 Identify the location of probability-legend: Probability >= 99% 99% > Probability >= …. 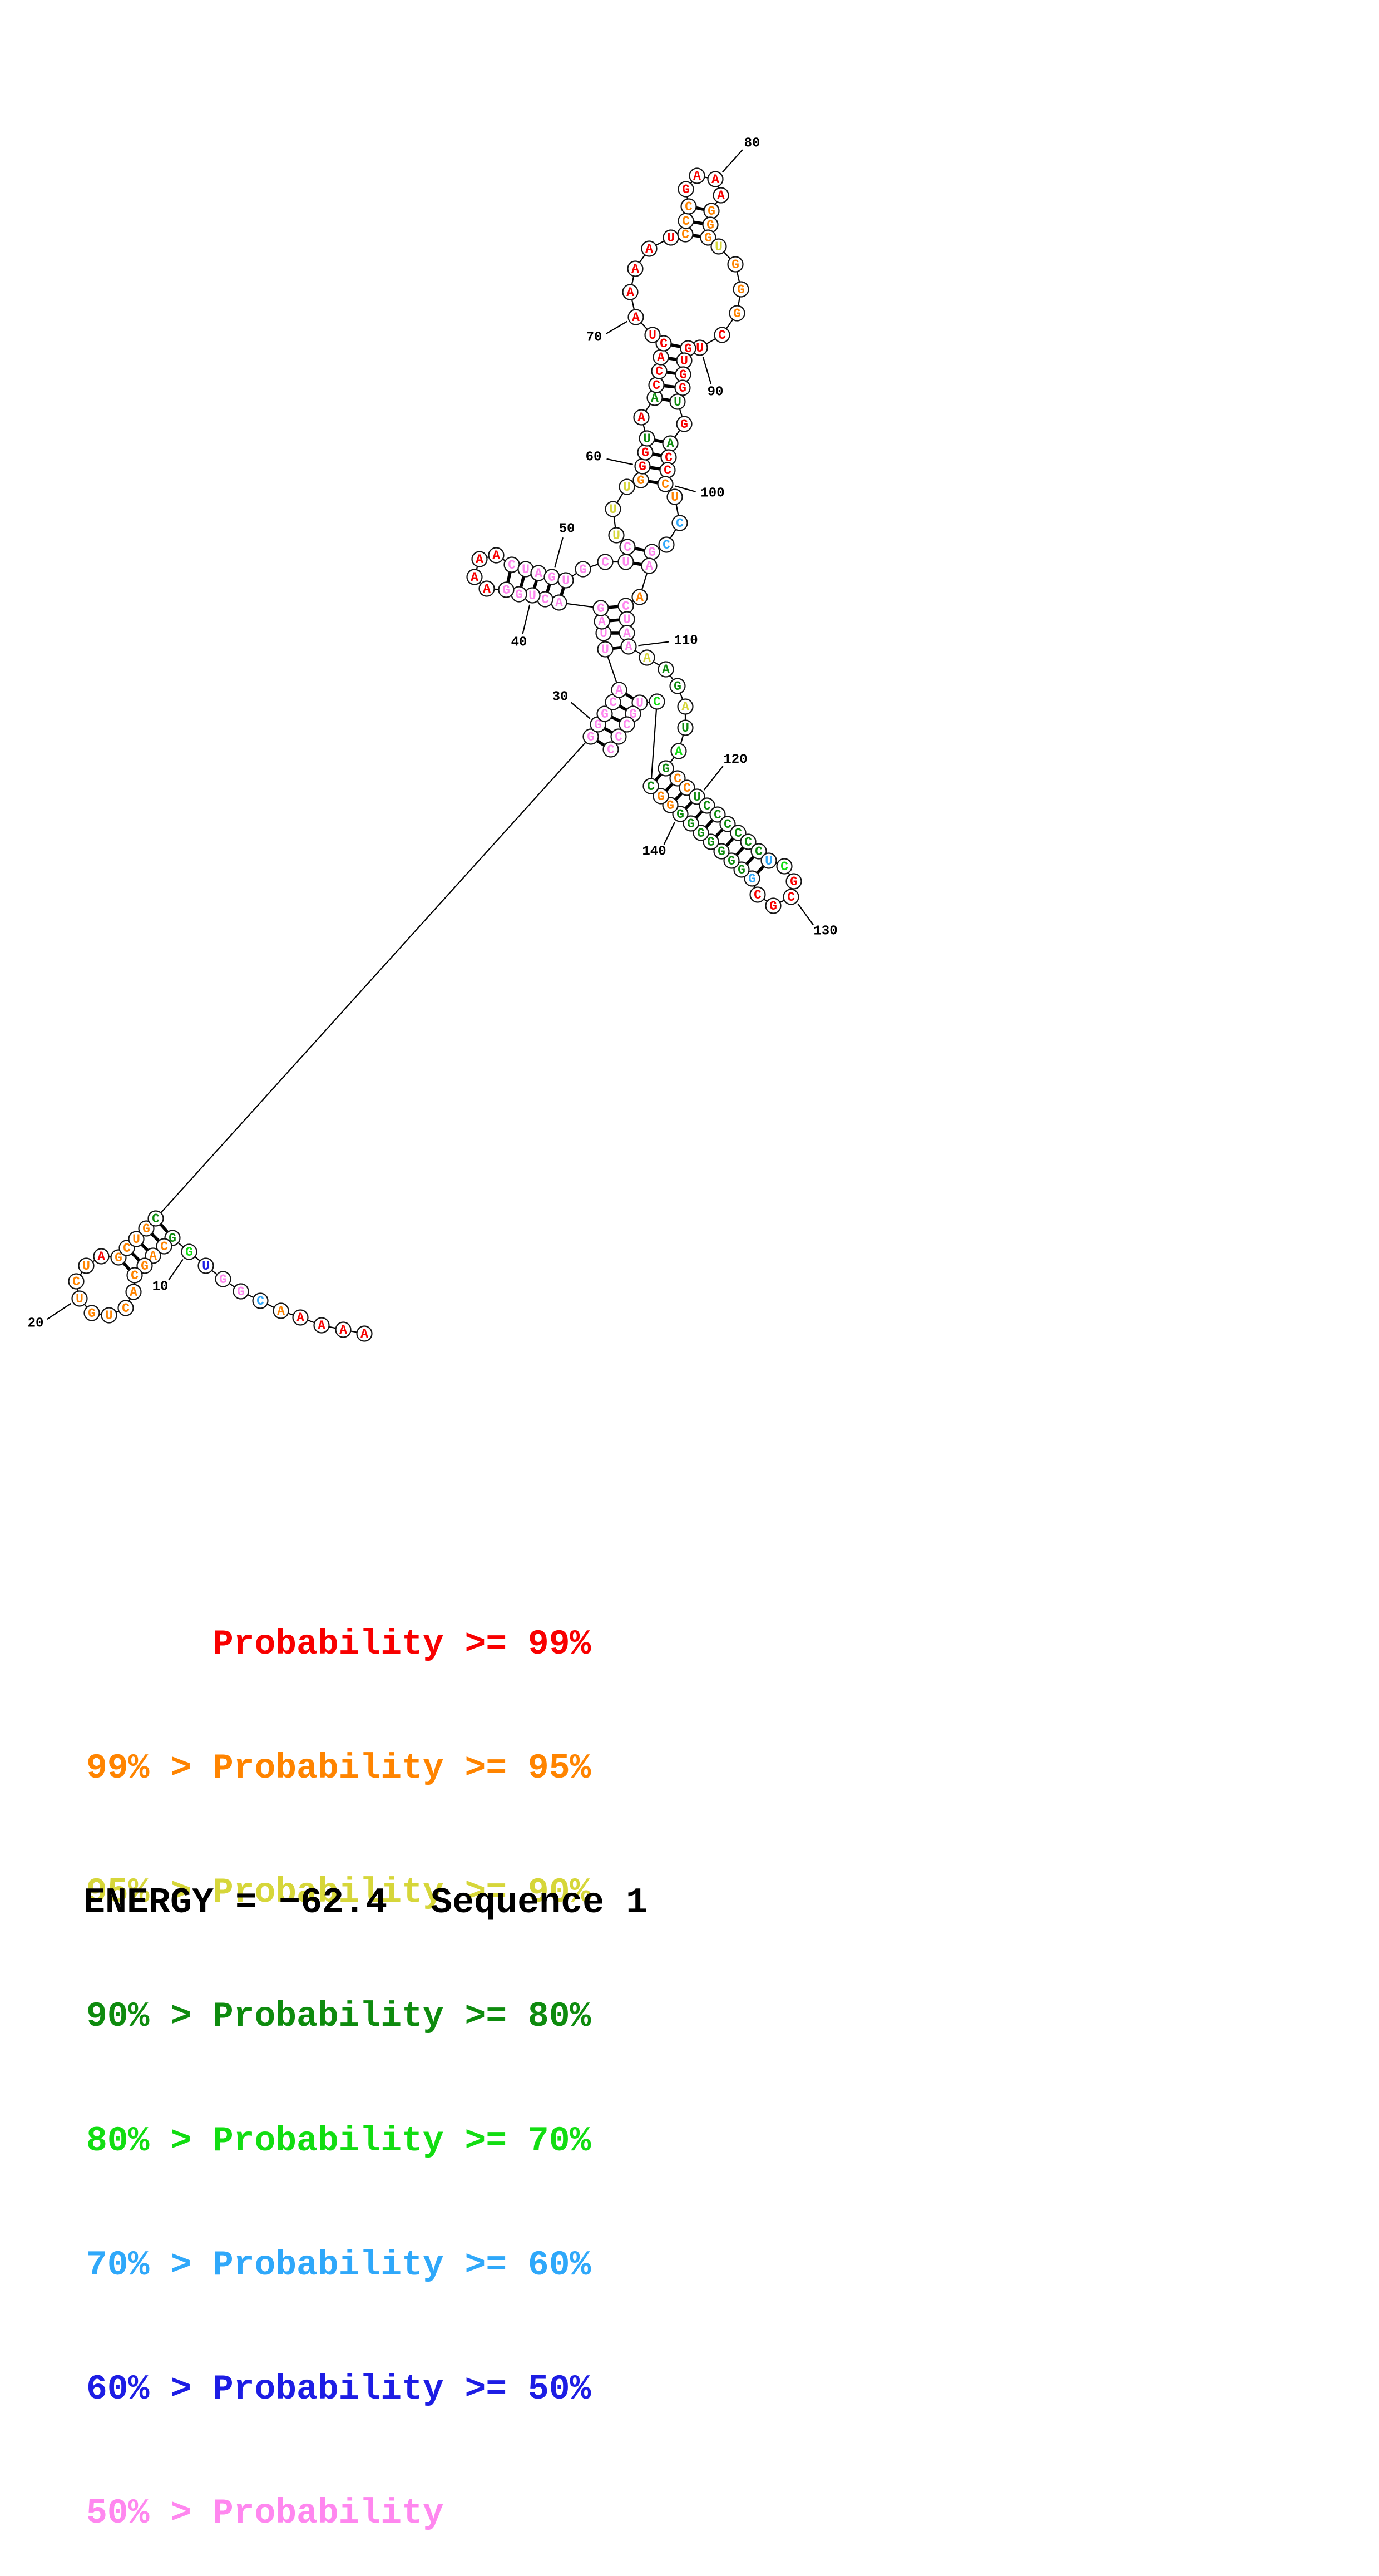
(338, 2058).